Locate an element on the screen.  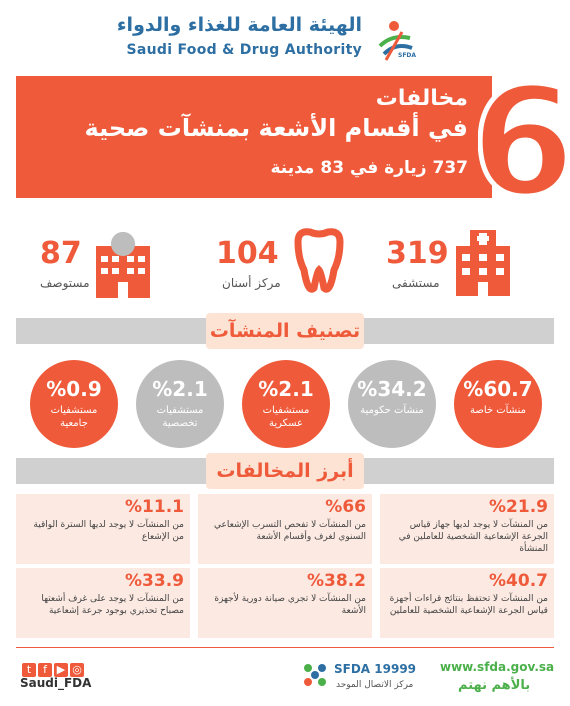
instagram-icon: ◎ is located at coordinates (77, 670).